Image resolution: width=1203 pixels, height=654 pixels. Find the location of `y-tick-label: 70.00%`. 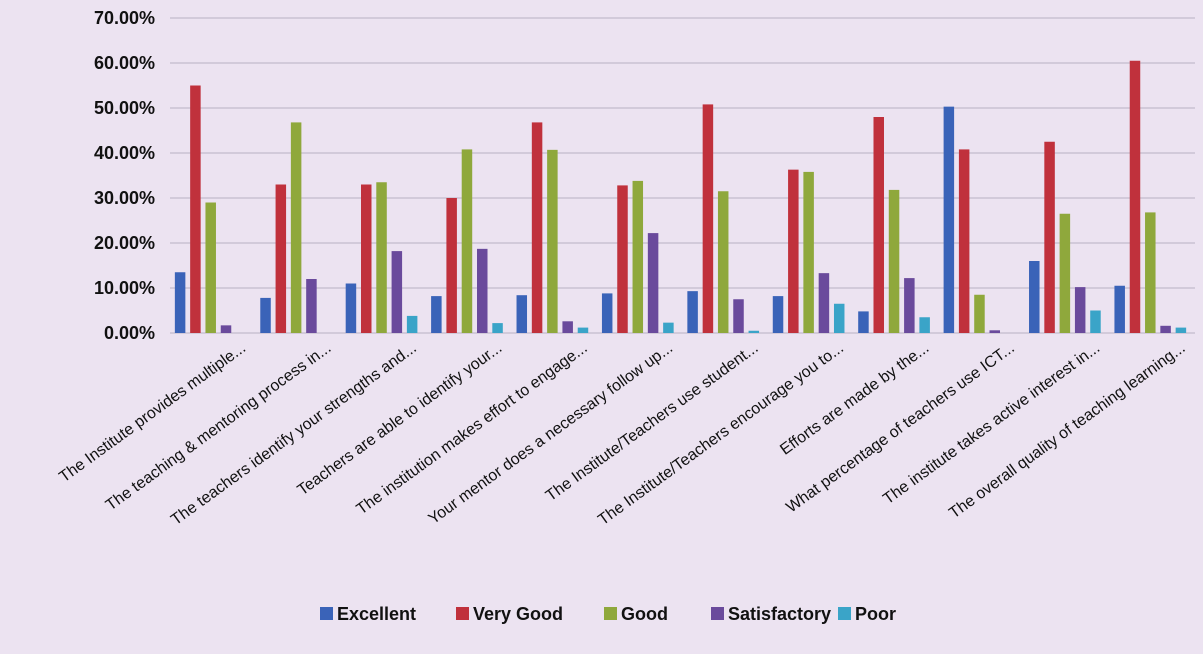

y-tick-label: 70.00% is located at coordinates (124, 18).